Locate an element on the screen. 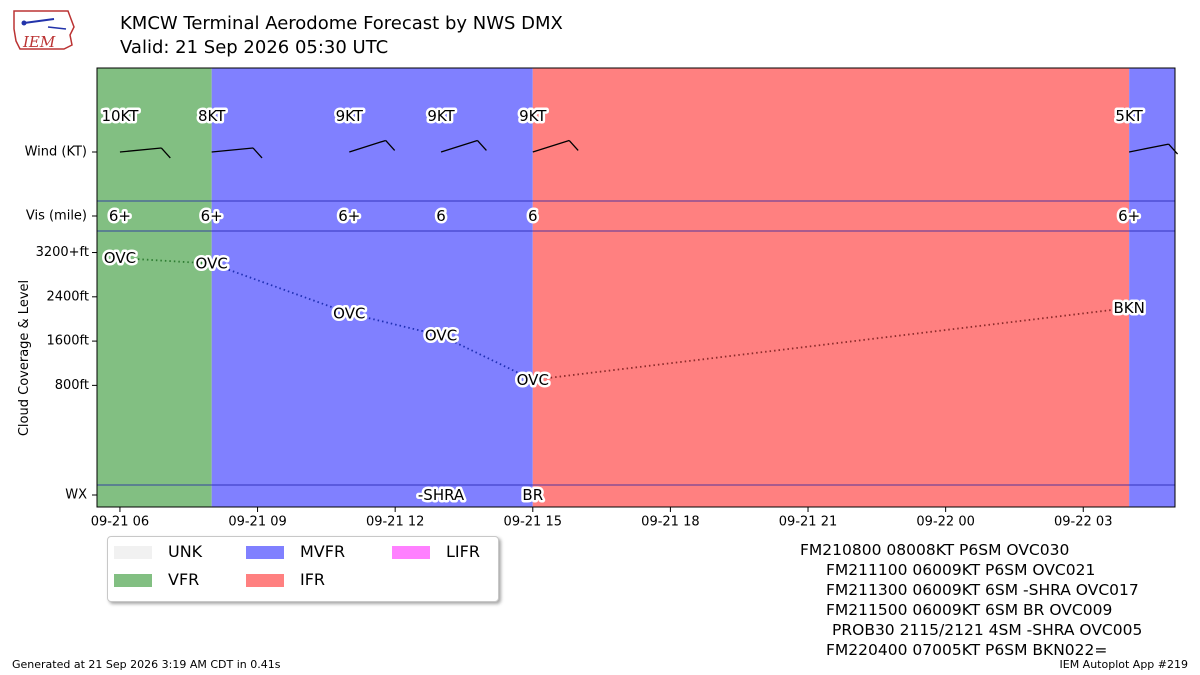  row-label-wx: WX is located at coordinates (76, 495).